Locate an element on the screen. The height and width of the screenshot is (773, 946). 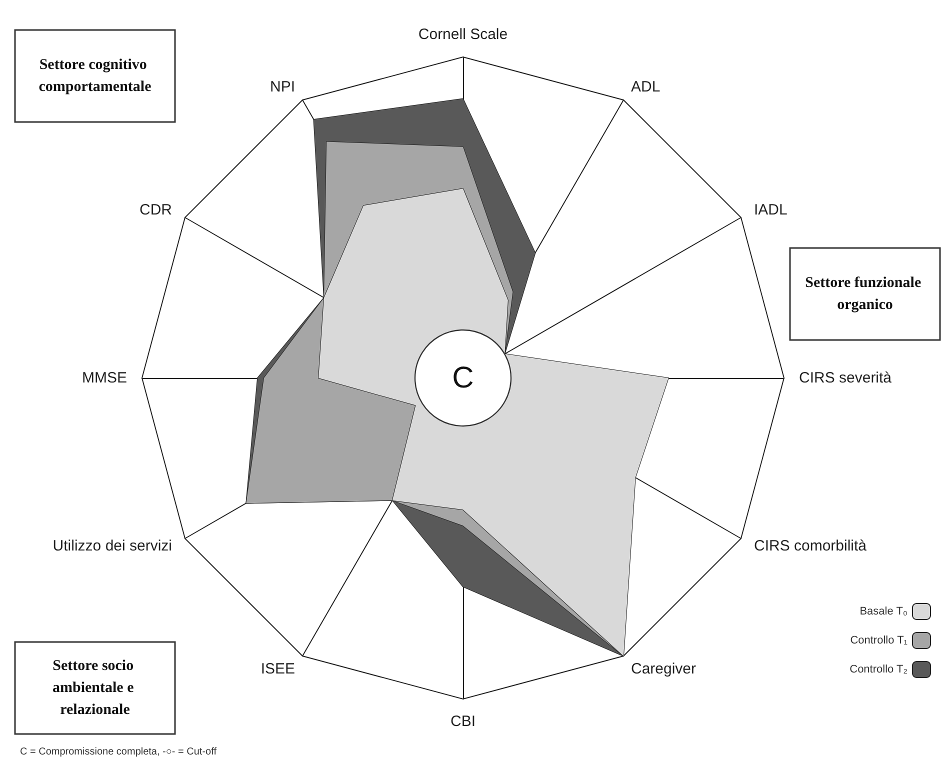
text: C is located at coordinates (463, 378).